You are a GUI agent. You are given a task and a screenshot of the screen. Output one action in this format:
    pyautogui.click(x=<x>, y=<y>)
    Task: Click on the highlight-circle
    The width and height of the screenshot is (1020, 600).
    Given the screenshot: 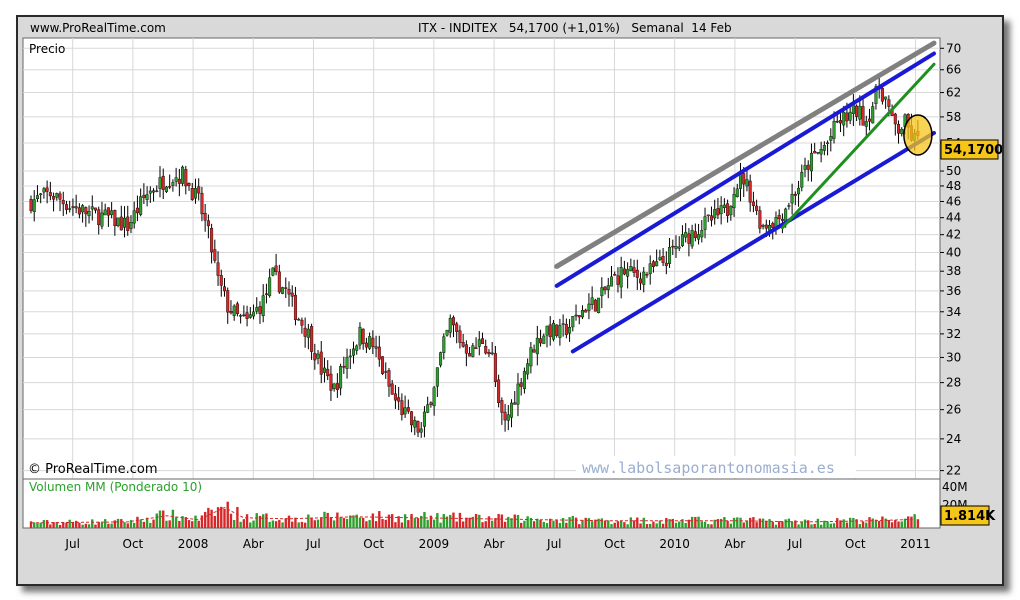 What is the action you would take?
    pyautogui.click(x=918, y=135)
    